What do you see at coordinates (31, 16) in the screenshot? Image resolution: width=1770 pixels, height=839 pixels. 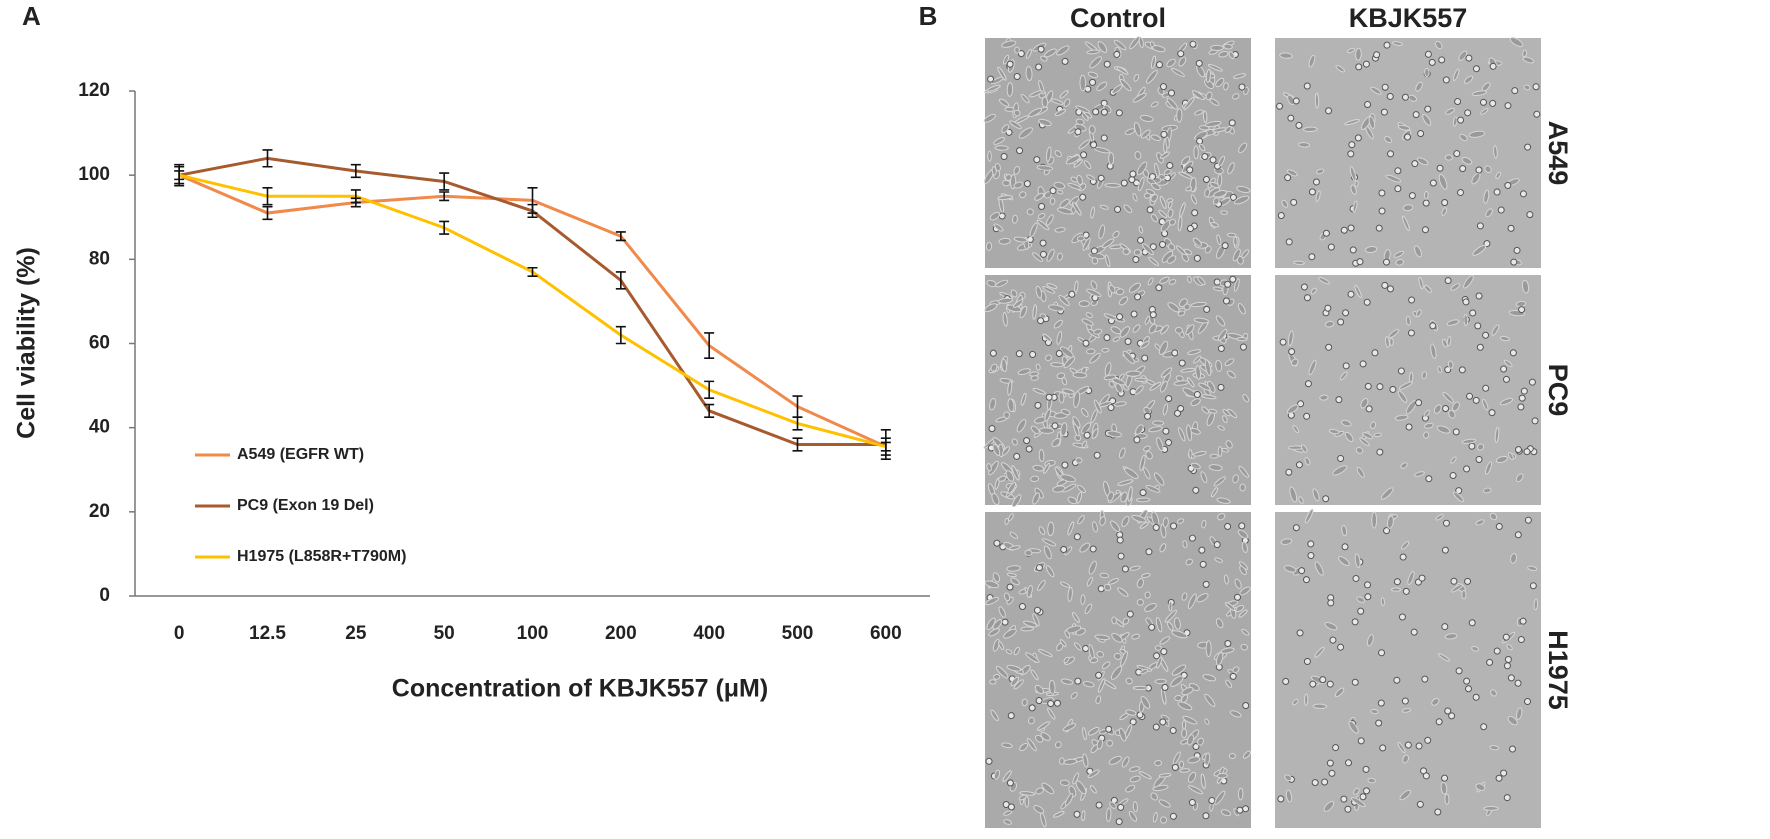 I see `panel-label: A` at bounding box center [31, 16].